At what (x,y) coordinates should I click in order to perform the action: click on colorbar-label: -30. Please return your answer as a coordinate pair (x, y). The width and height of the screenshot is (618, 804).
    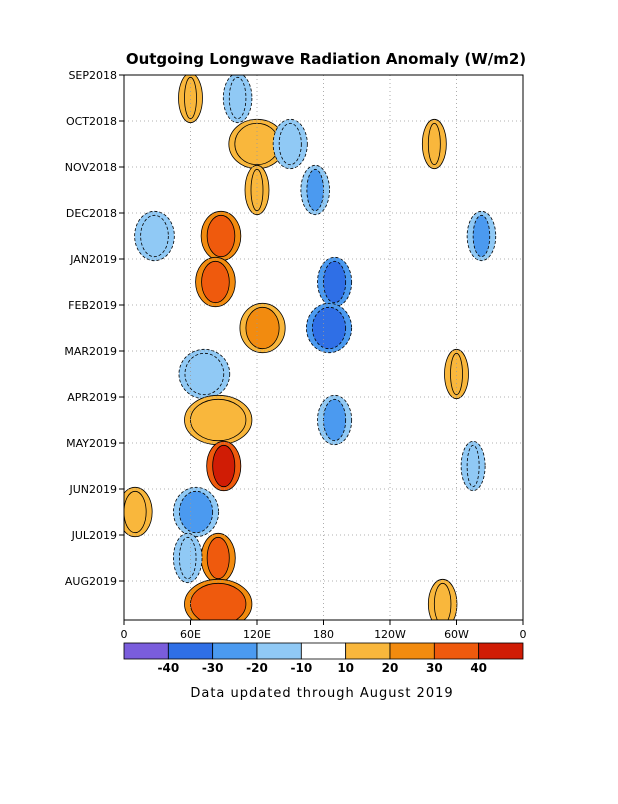
    Looking at the image, I should click on (213, 668).